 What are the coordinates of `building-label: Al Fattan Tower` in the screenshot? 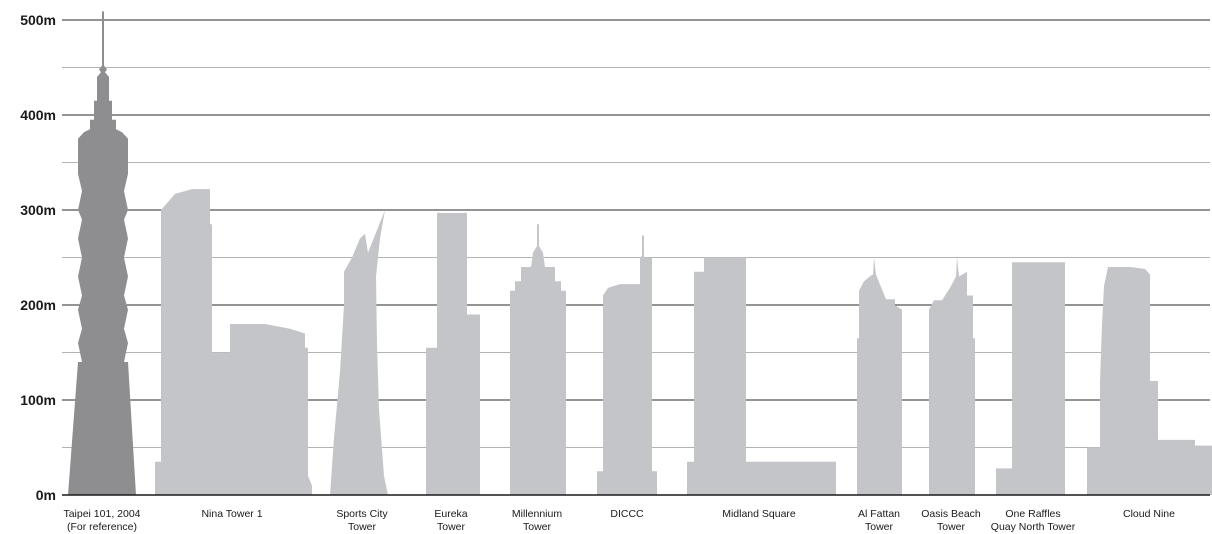 It's located at (879, 520).